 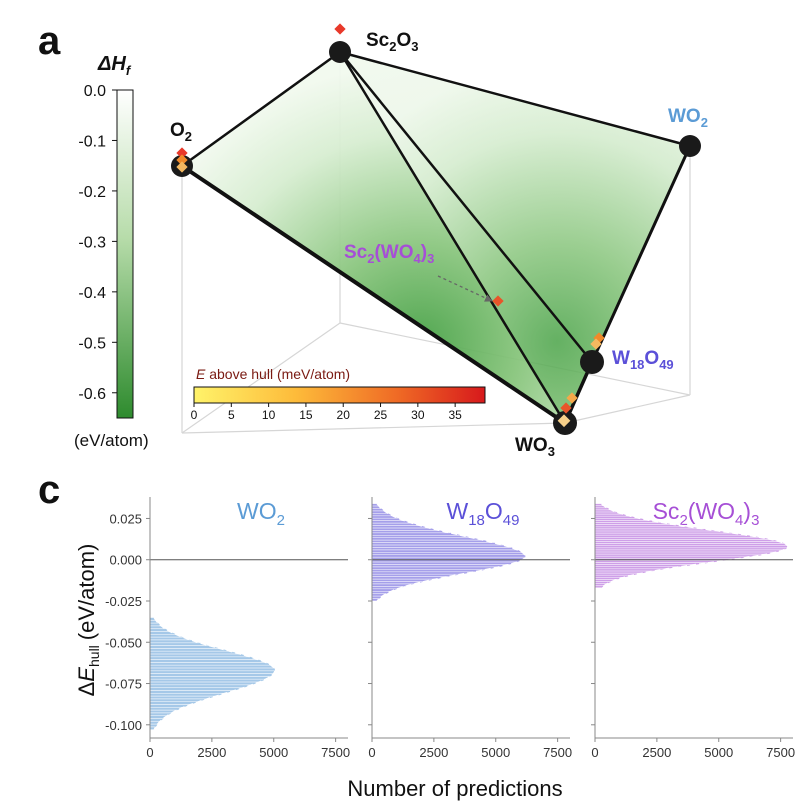 I want to click on colorbar-title: ΔHf, so click(x=114, y=65).